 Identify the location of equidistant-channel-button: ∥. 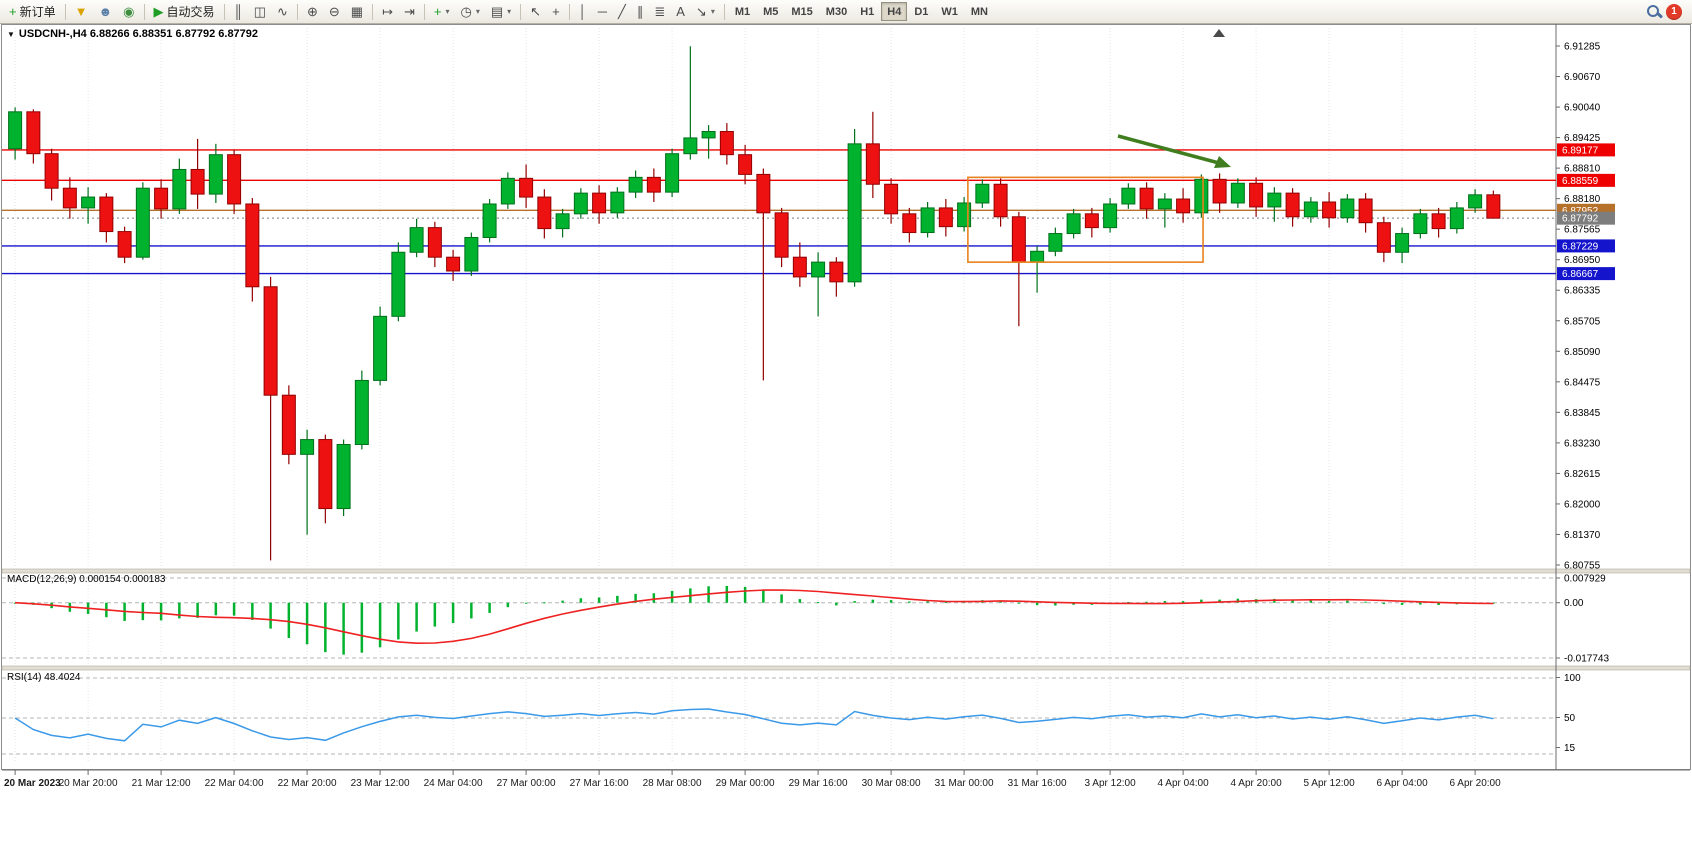
(640, 11).